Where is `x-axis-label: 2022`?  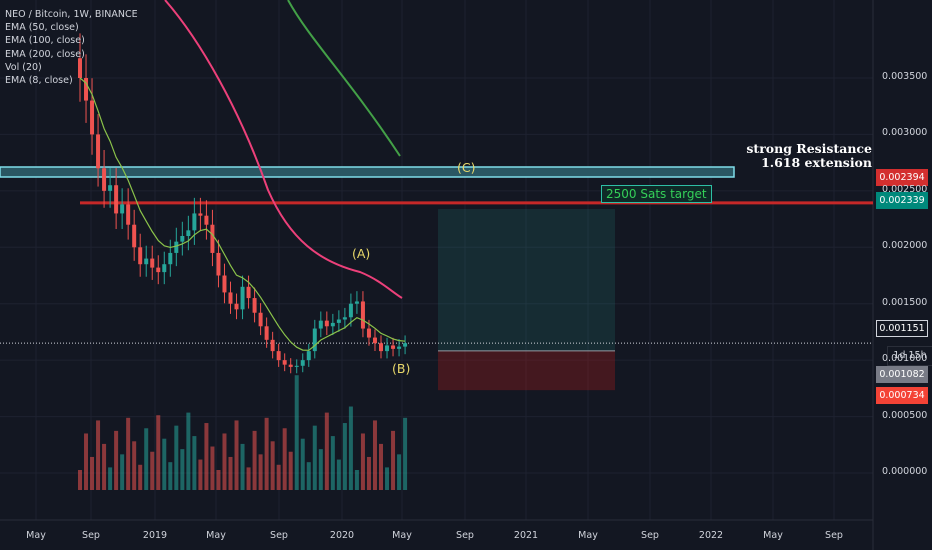 x-axis-label: 2022 is located at coordinates (711, 535).